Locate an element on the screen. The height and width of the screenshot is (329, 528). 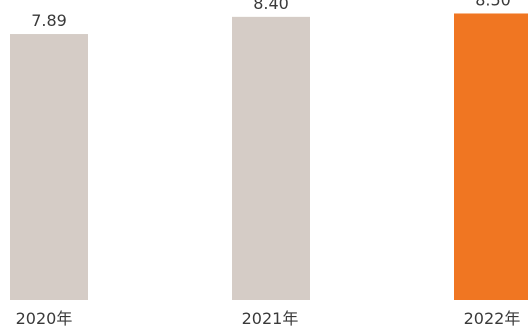
category-label: 2021年 is located at coordinates (270, 318).